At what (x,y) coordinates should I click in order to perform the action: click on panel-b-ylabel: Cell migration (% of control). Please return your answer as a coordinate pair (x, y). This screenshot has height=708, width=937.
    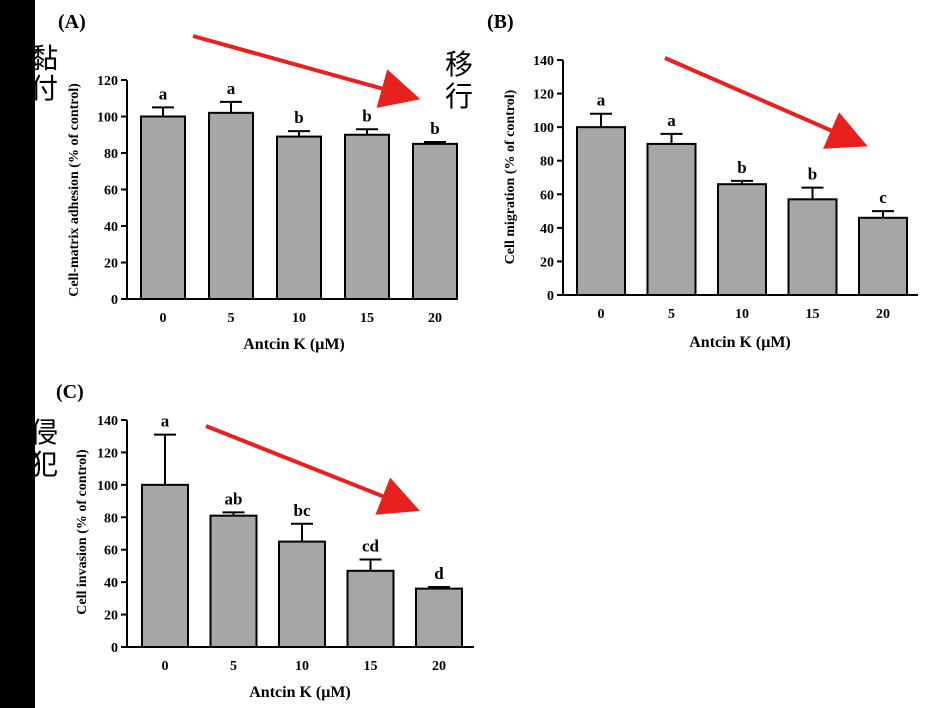
    Looking at the image, I should click on (510, 176).